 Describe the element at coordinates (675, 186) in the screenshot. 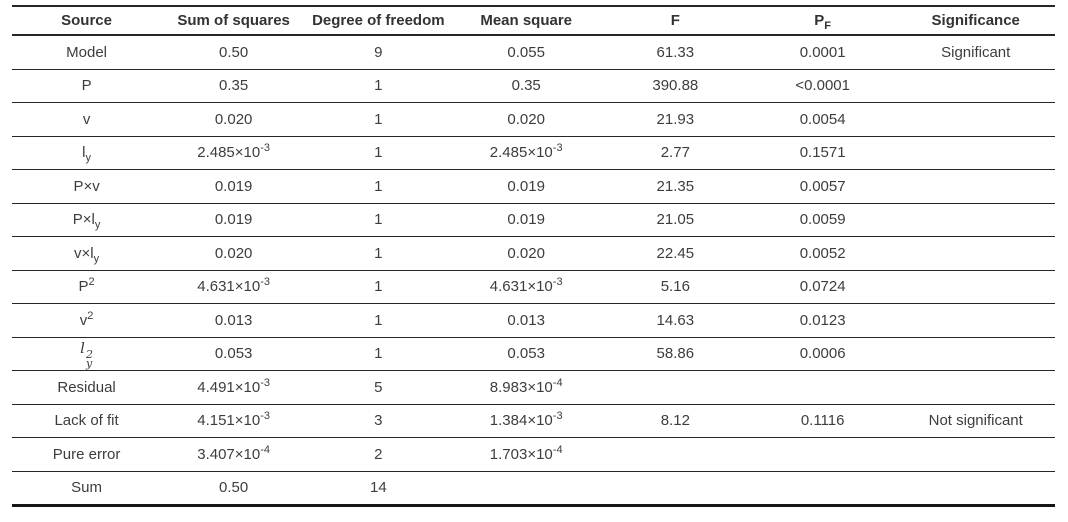

I see `cell-4-f: 21.35` at that location.